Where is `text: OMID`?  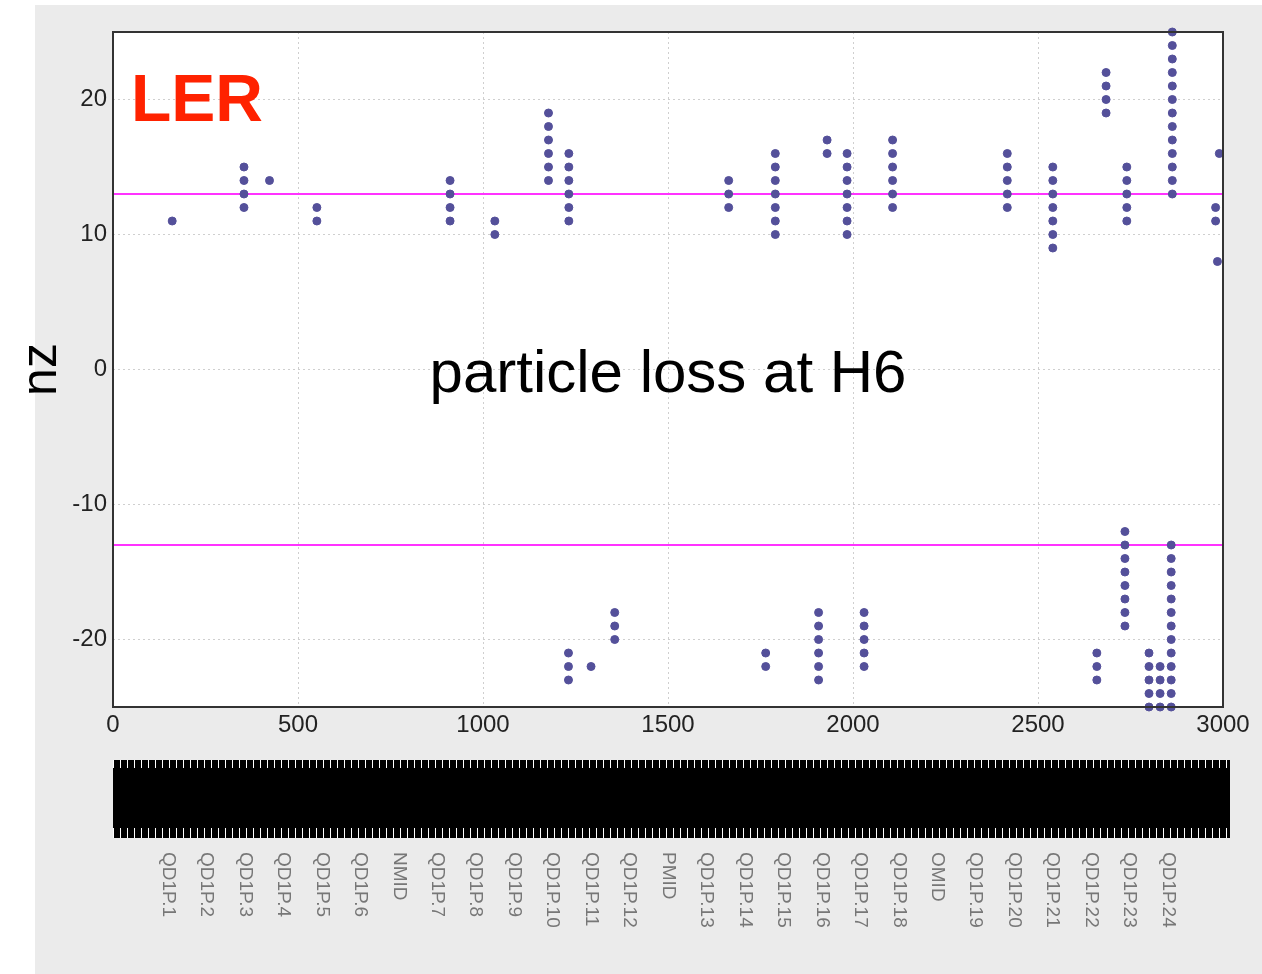
text: OMID is located at coordinates (938, 877).